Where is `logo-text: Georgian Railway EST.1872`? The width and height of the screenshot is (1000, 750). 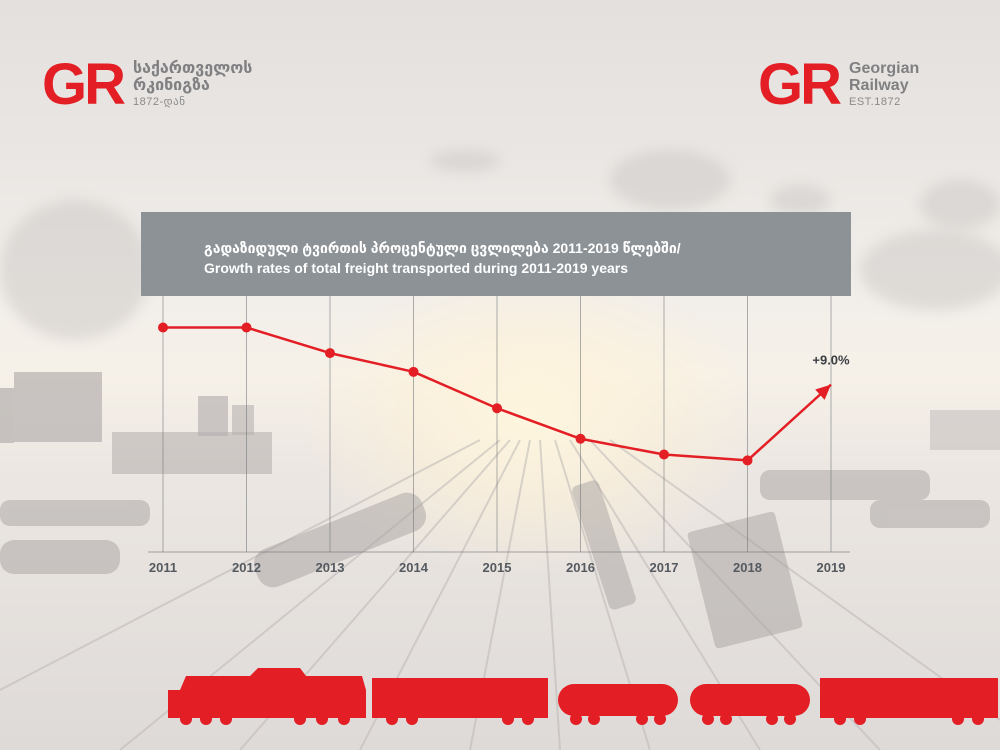
logo-text: Georgian Railway EST.1872 is located at coordinates (884, 84).